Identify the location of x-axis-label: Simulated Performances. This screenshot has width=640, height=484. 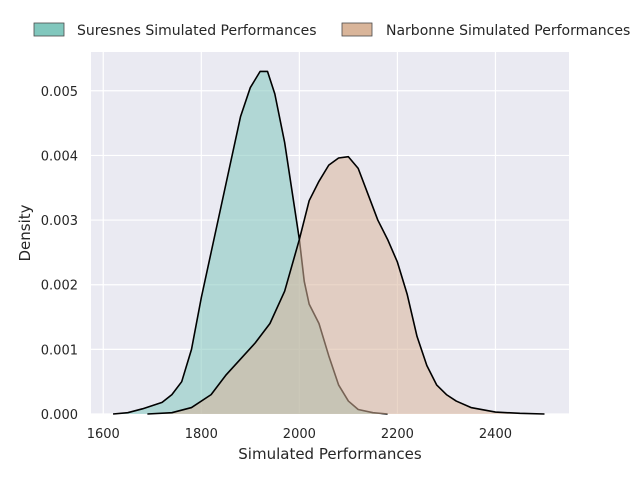
(330, 454).